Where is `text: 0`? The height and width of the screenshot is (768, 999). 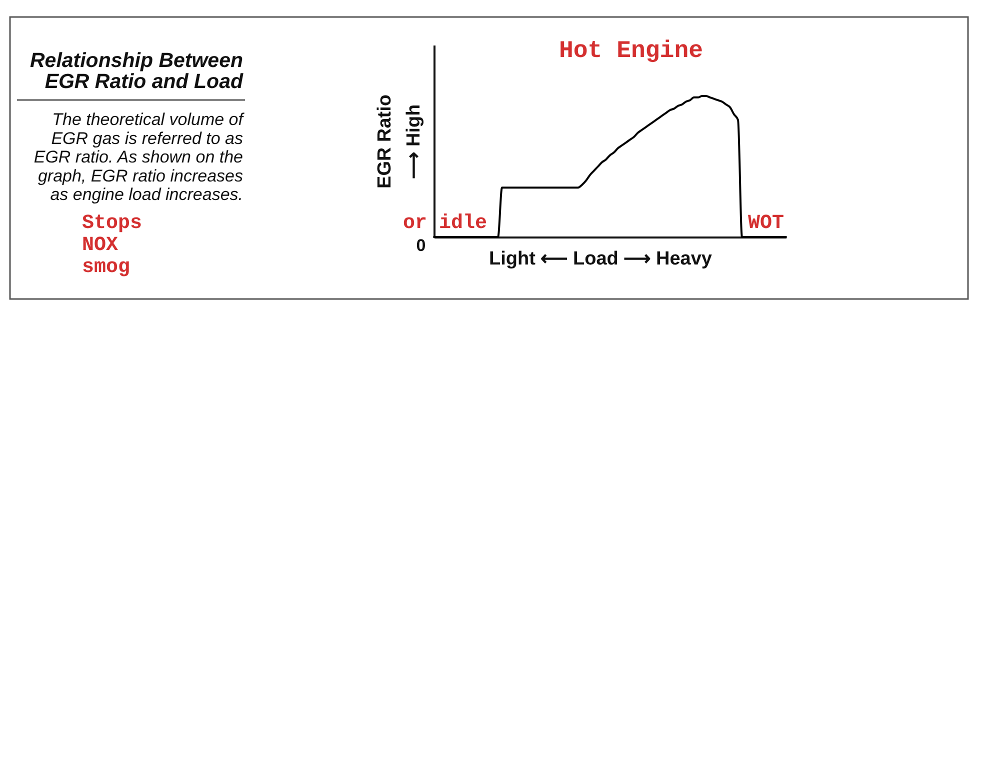 text: 0 is located at coordinates (421, 245).